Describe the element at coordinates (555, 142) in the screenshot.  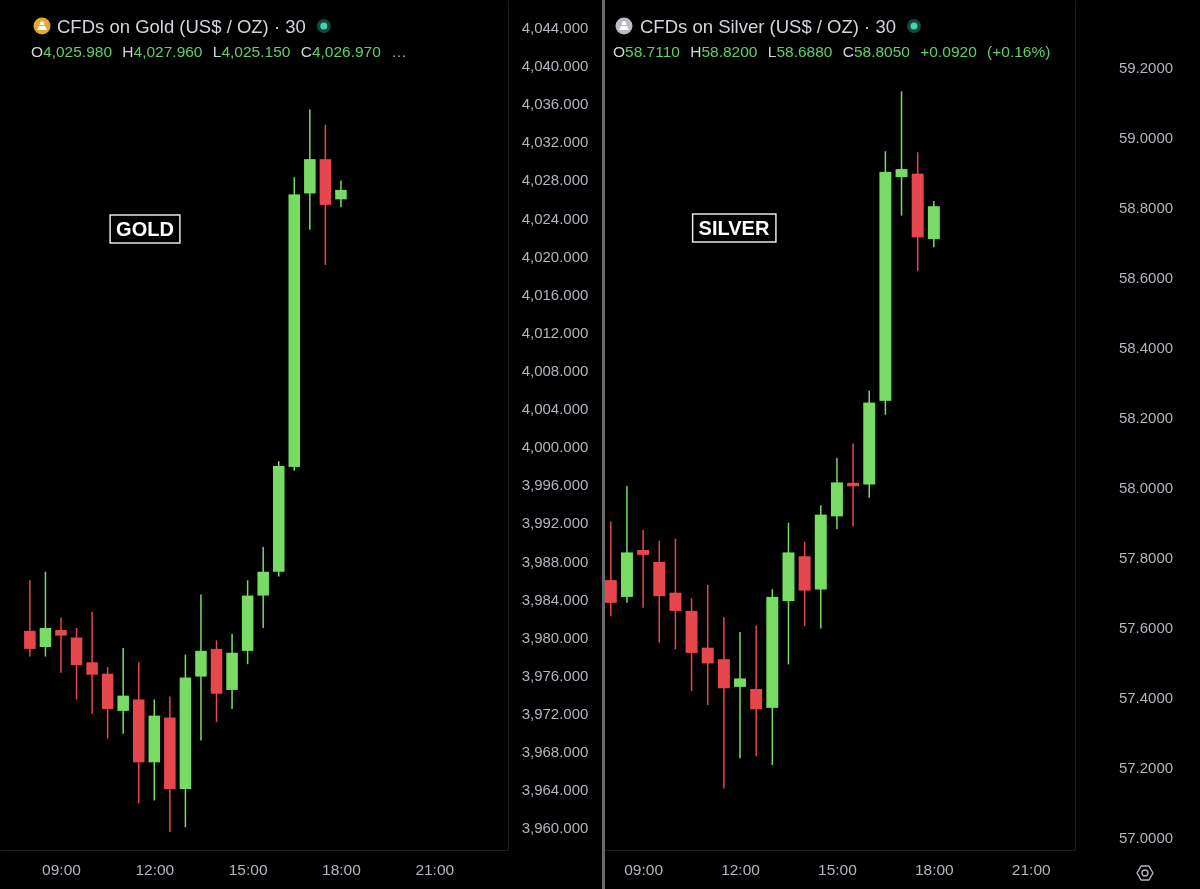
I see `y-tick-label: 4,032.000` at that location.